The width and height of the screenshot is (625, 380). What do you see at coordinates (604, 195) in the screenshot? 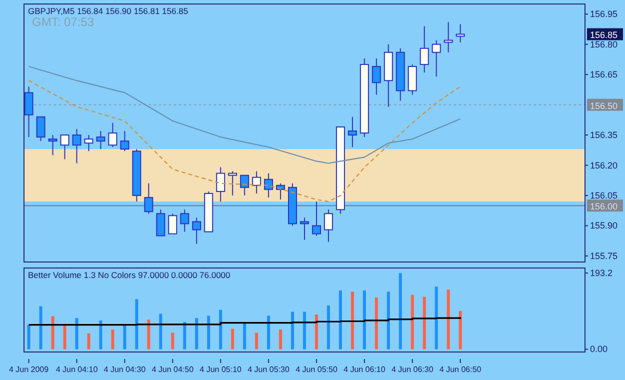
I see `y-tick-label: 156.05` at bounding box center [604, 195].